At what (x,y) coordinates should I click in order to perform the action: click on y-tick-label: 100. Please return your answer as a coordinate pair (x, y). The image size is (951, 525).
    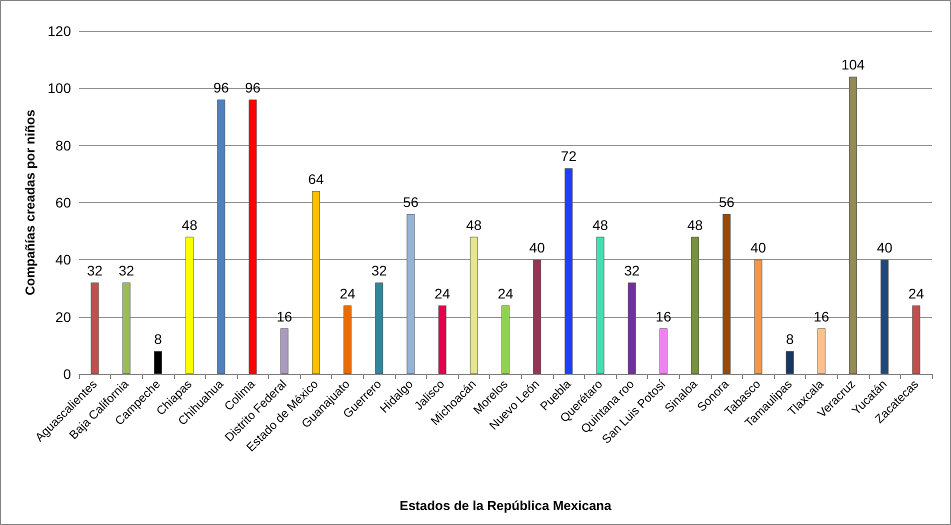
    Looking at the image, I should click on (60, 88).